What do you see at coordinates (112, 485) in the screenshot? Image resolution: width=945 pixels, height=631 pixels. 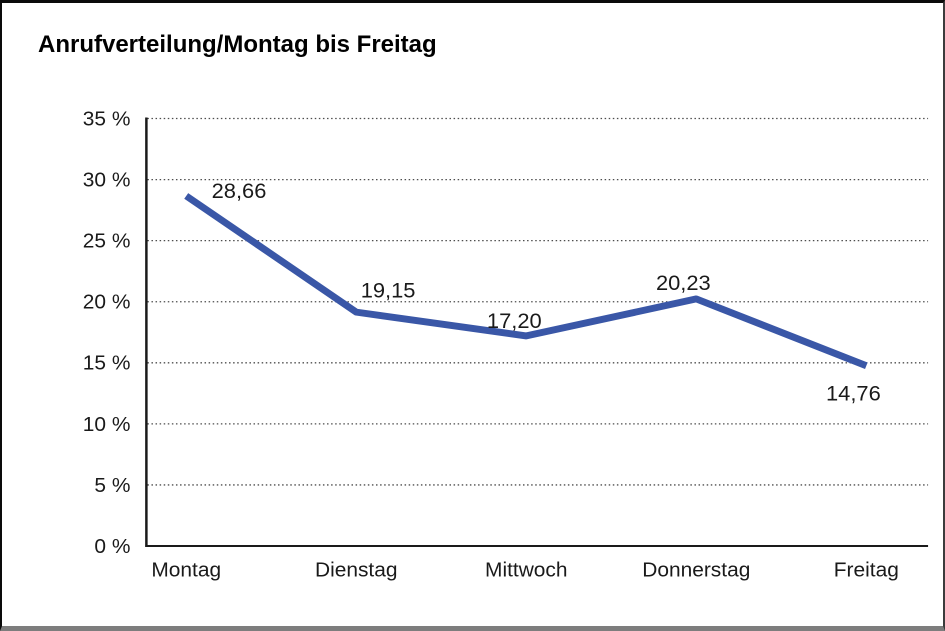 I see `svg-text: 5 %` at bounding box center [112, 485].